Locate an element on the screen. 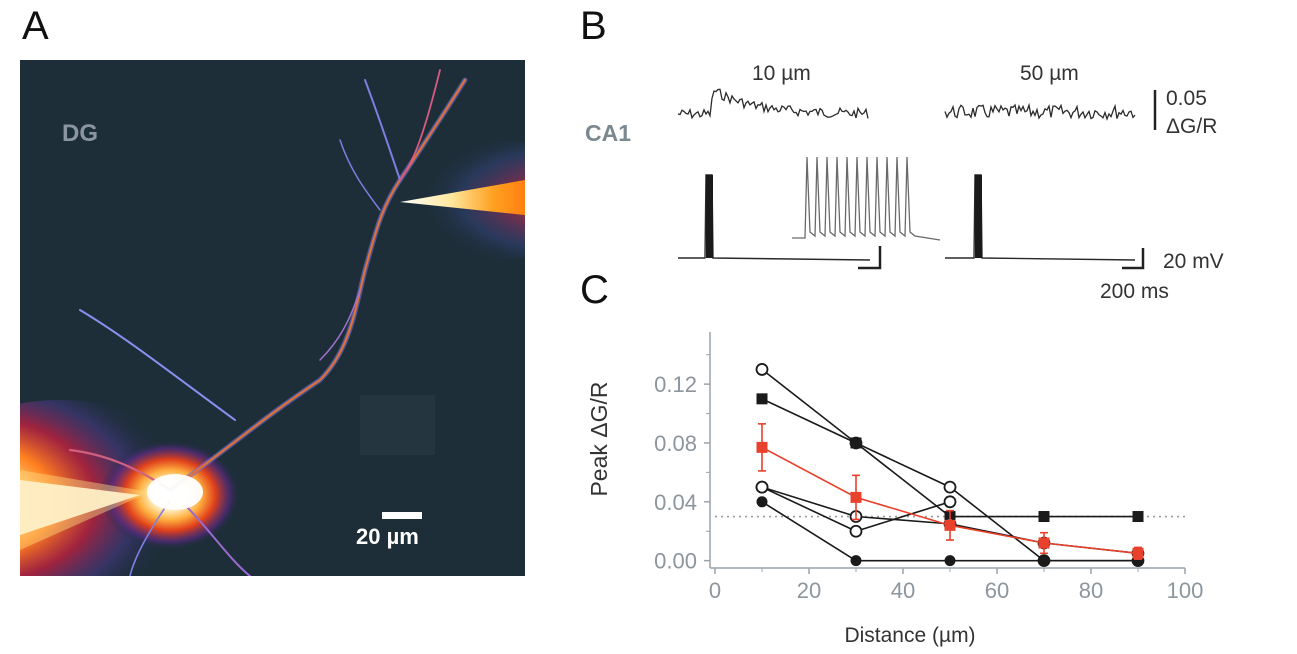  region-label-dg: DG is located at coordinates (80, 133).